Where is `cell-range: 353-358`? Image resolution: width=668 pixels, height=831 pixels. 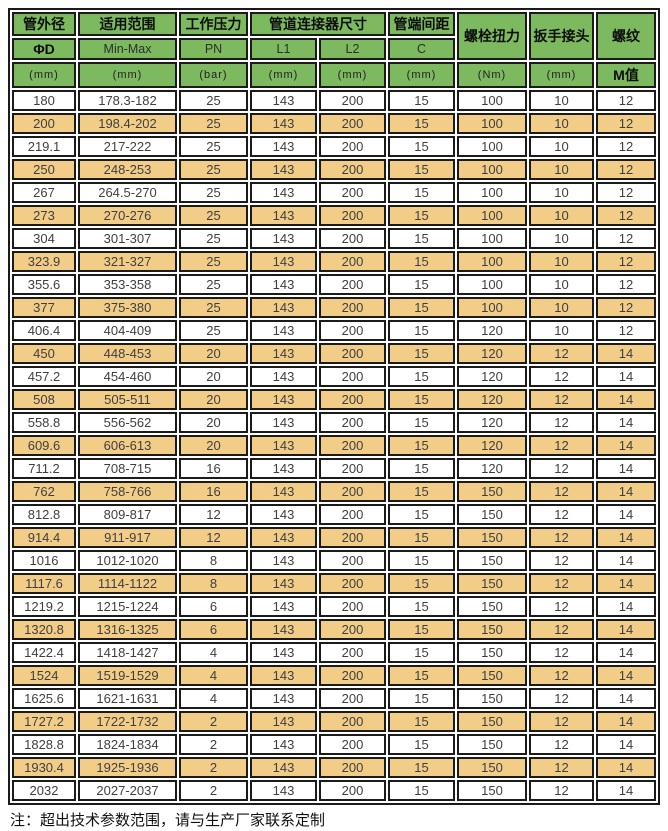
cell-range: 353-358 is located at coordinates (127, 284).